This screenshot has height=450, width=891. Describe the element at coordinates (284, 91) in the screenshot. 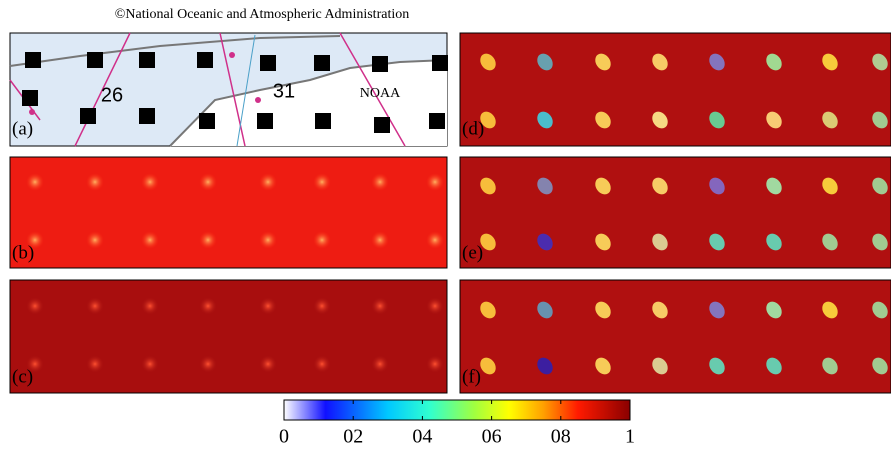

I see `map-label: 31` at that location.